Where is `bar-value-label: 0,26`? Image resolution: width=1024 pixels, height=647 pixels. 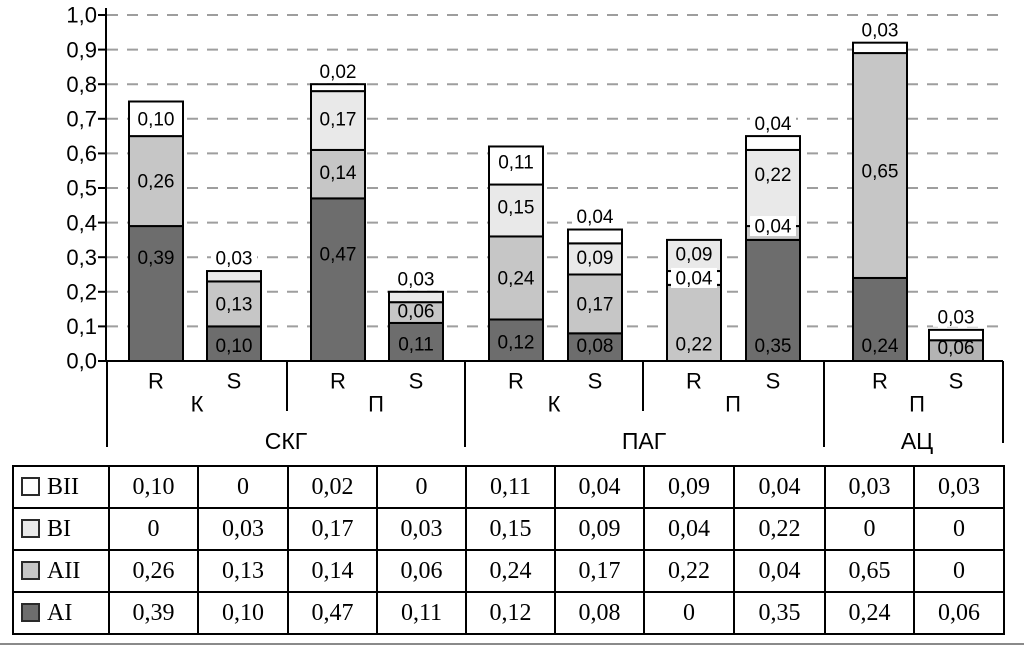 bar-value-label: 0,26 is located at coordinates (156, 182).